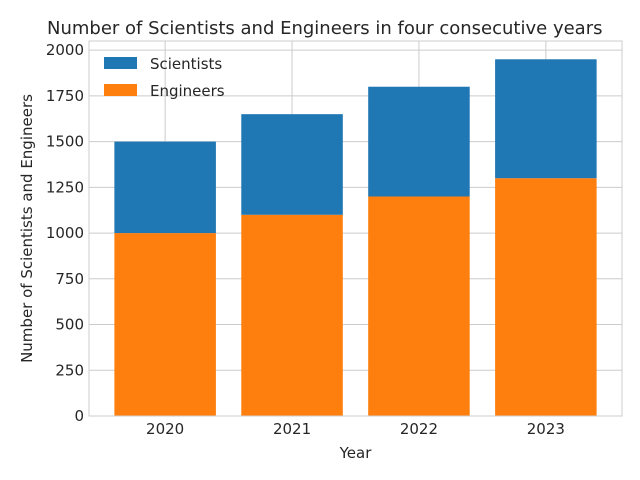  I want to click on bar-engineers-2020, so click(165, 324).